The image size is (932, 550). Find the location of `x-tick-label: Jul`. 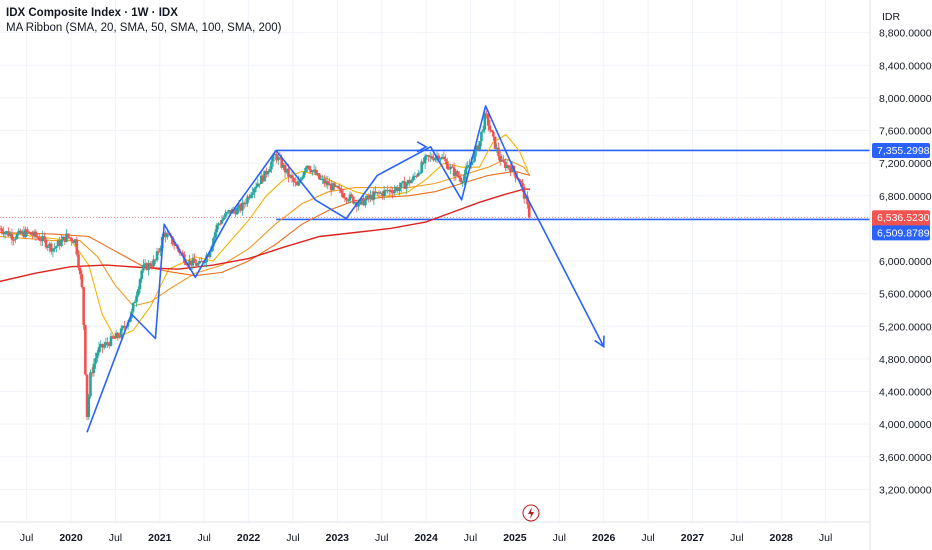

x-tick-label: Jul is located at coordinates (292, 538).